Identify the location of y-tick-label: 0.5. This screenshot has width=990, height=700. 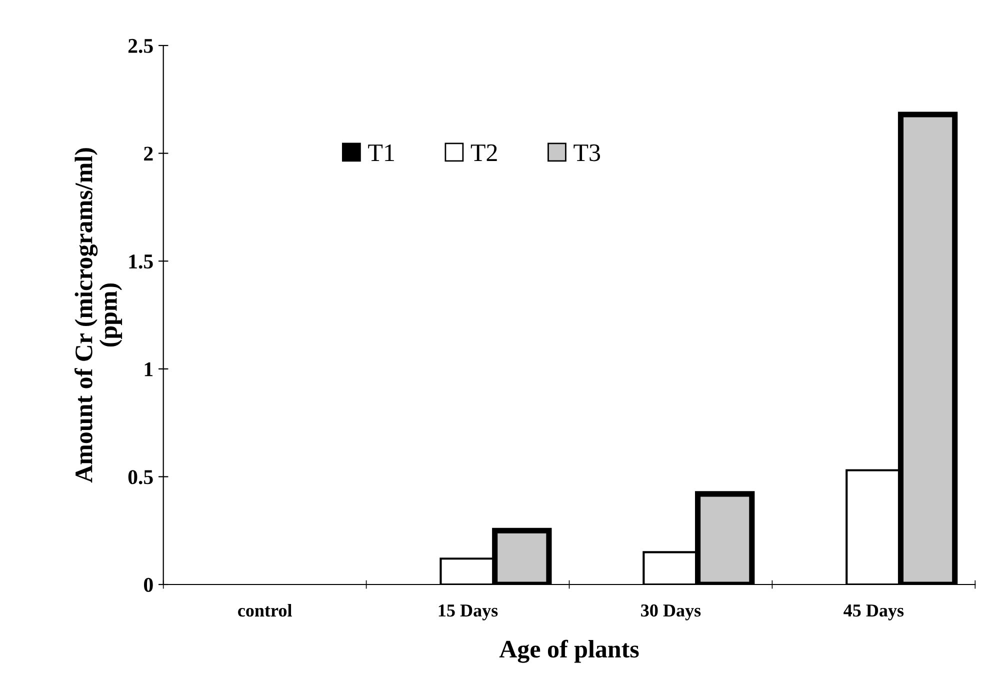
(140, 477).